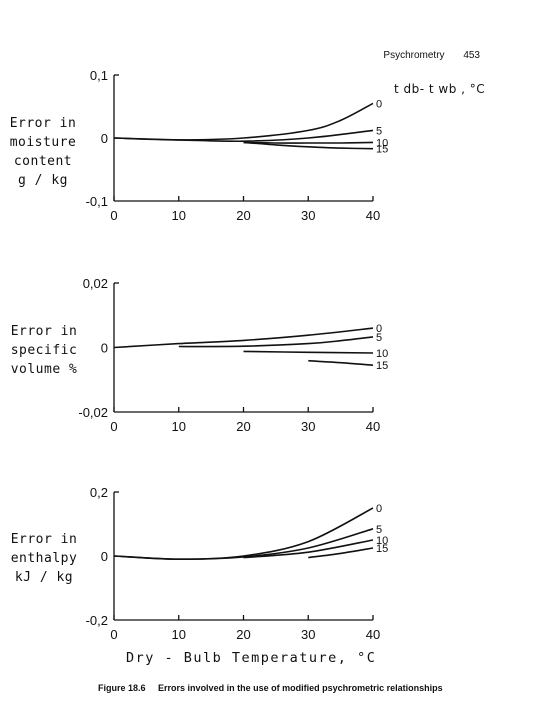 The width and height of the screenshot is (540, 711). I want to click on y-tick-label: -0,1, so click(97, 201).